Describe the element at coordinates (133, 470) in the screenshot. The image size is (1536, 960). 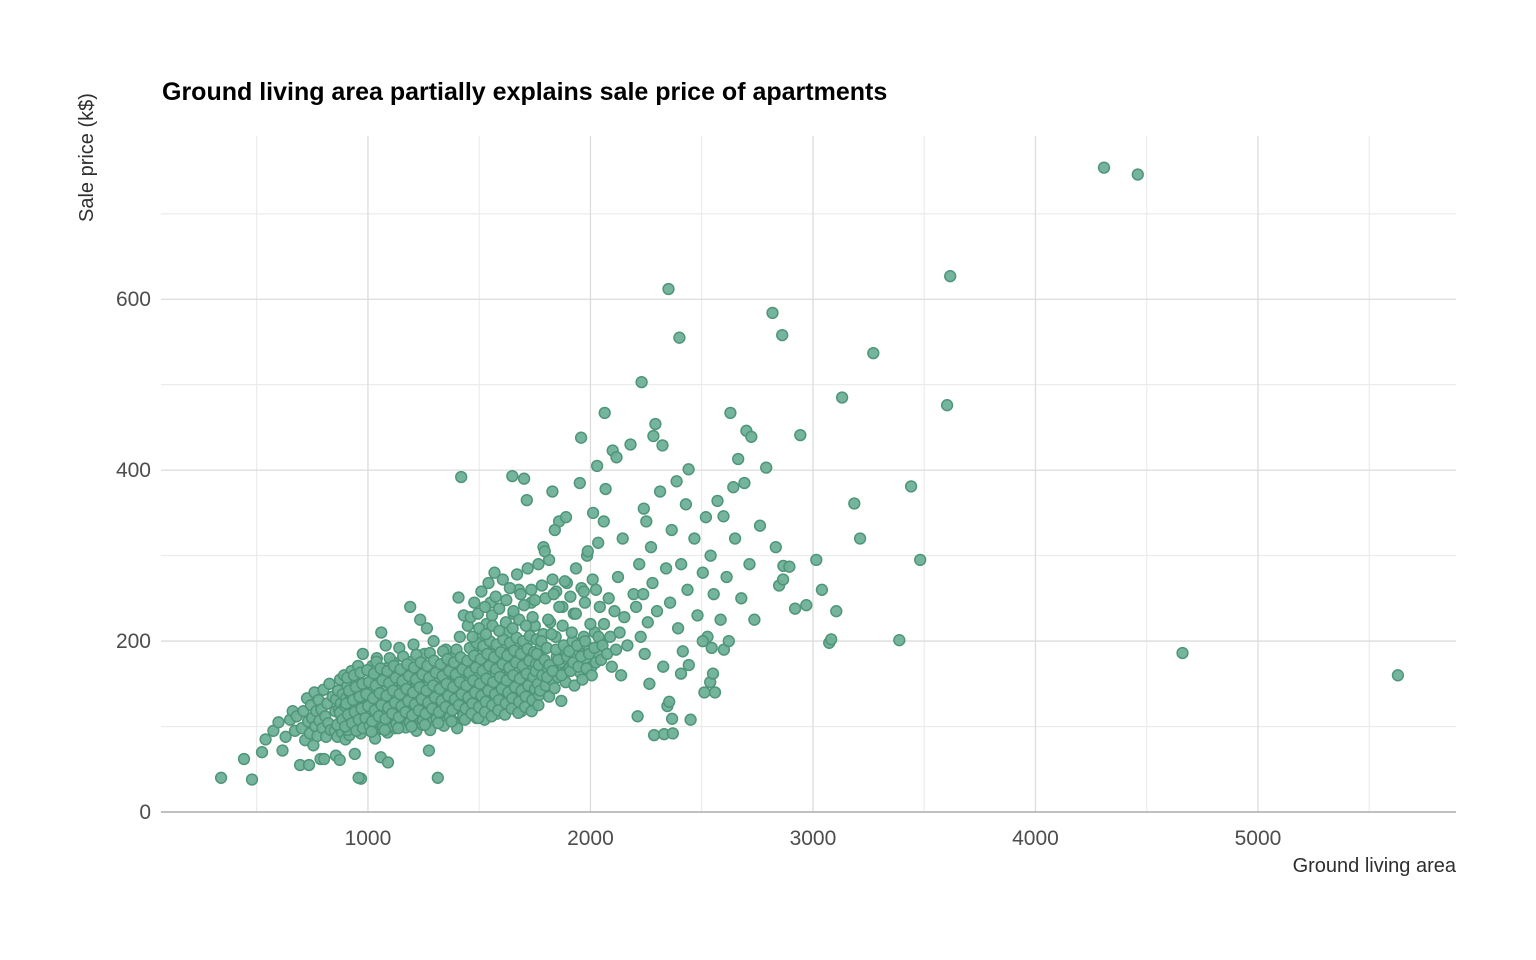
I see `y-tick-label: 400` at that location.